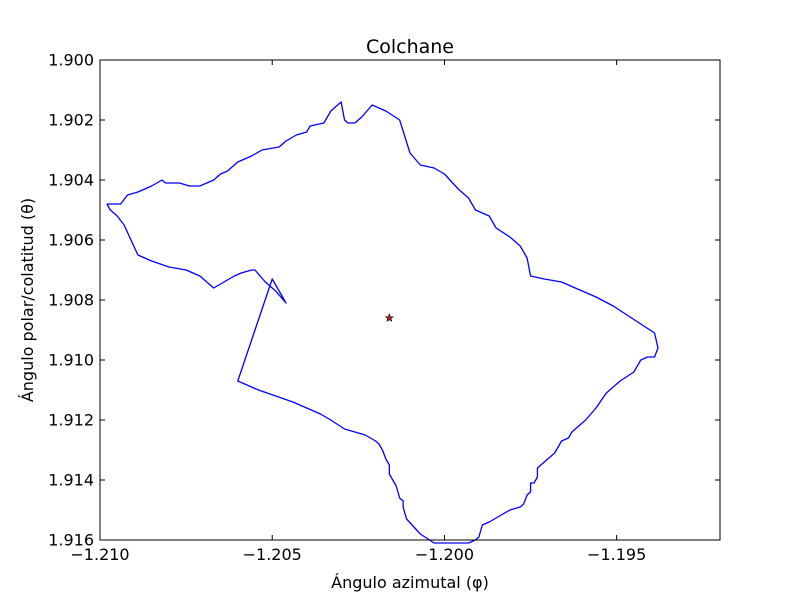 Image resolution: width=800 pixels, height=600 pixels. I want to click on y-tick-label-0: 1.900, so click(71, 60).